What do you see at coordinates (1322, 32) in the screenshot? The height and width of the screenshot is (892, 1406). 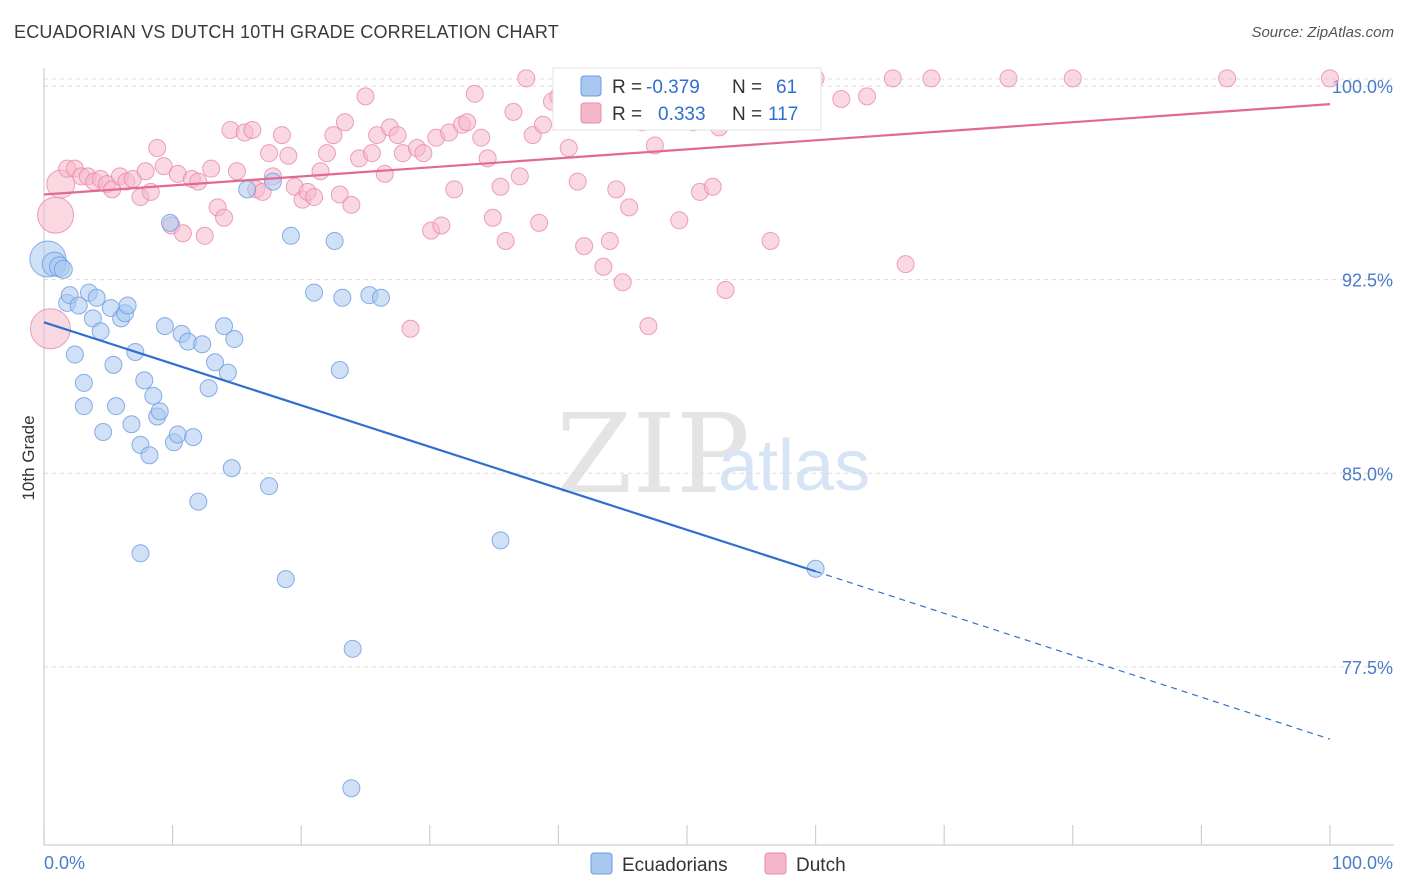 I see `source-credit: Source: ZipAtlas.com` at bounding box center [1322, 32].